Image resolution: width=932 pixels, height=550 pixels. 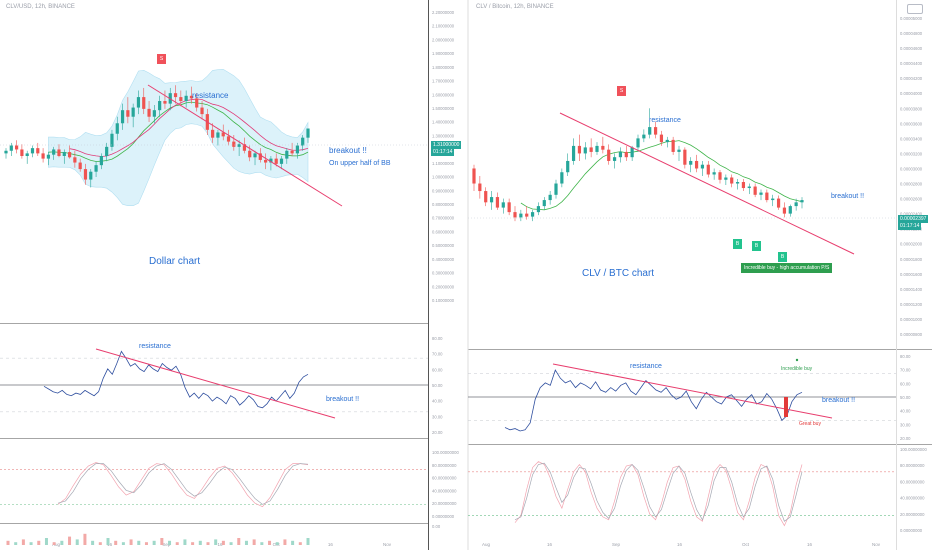 I want to click on right-price-axis-label: 0.00003000, so click(x=911, y=168).